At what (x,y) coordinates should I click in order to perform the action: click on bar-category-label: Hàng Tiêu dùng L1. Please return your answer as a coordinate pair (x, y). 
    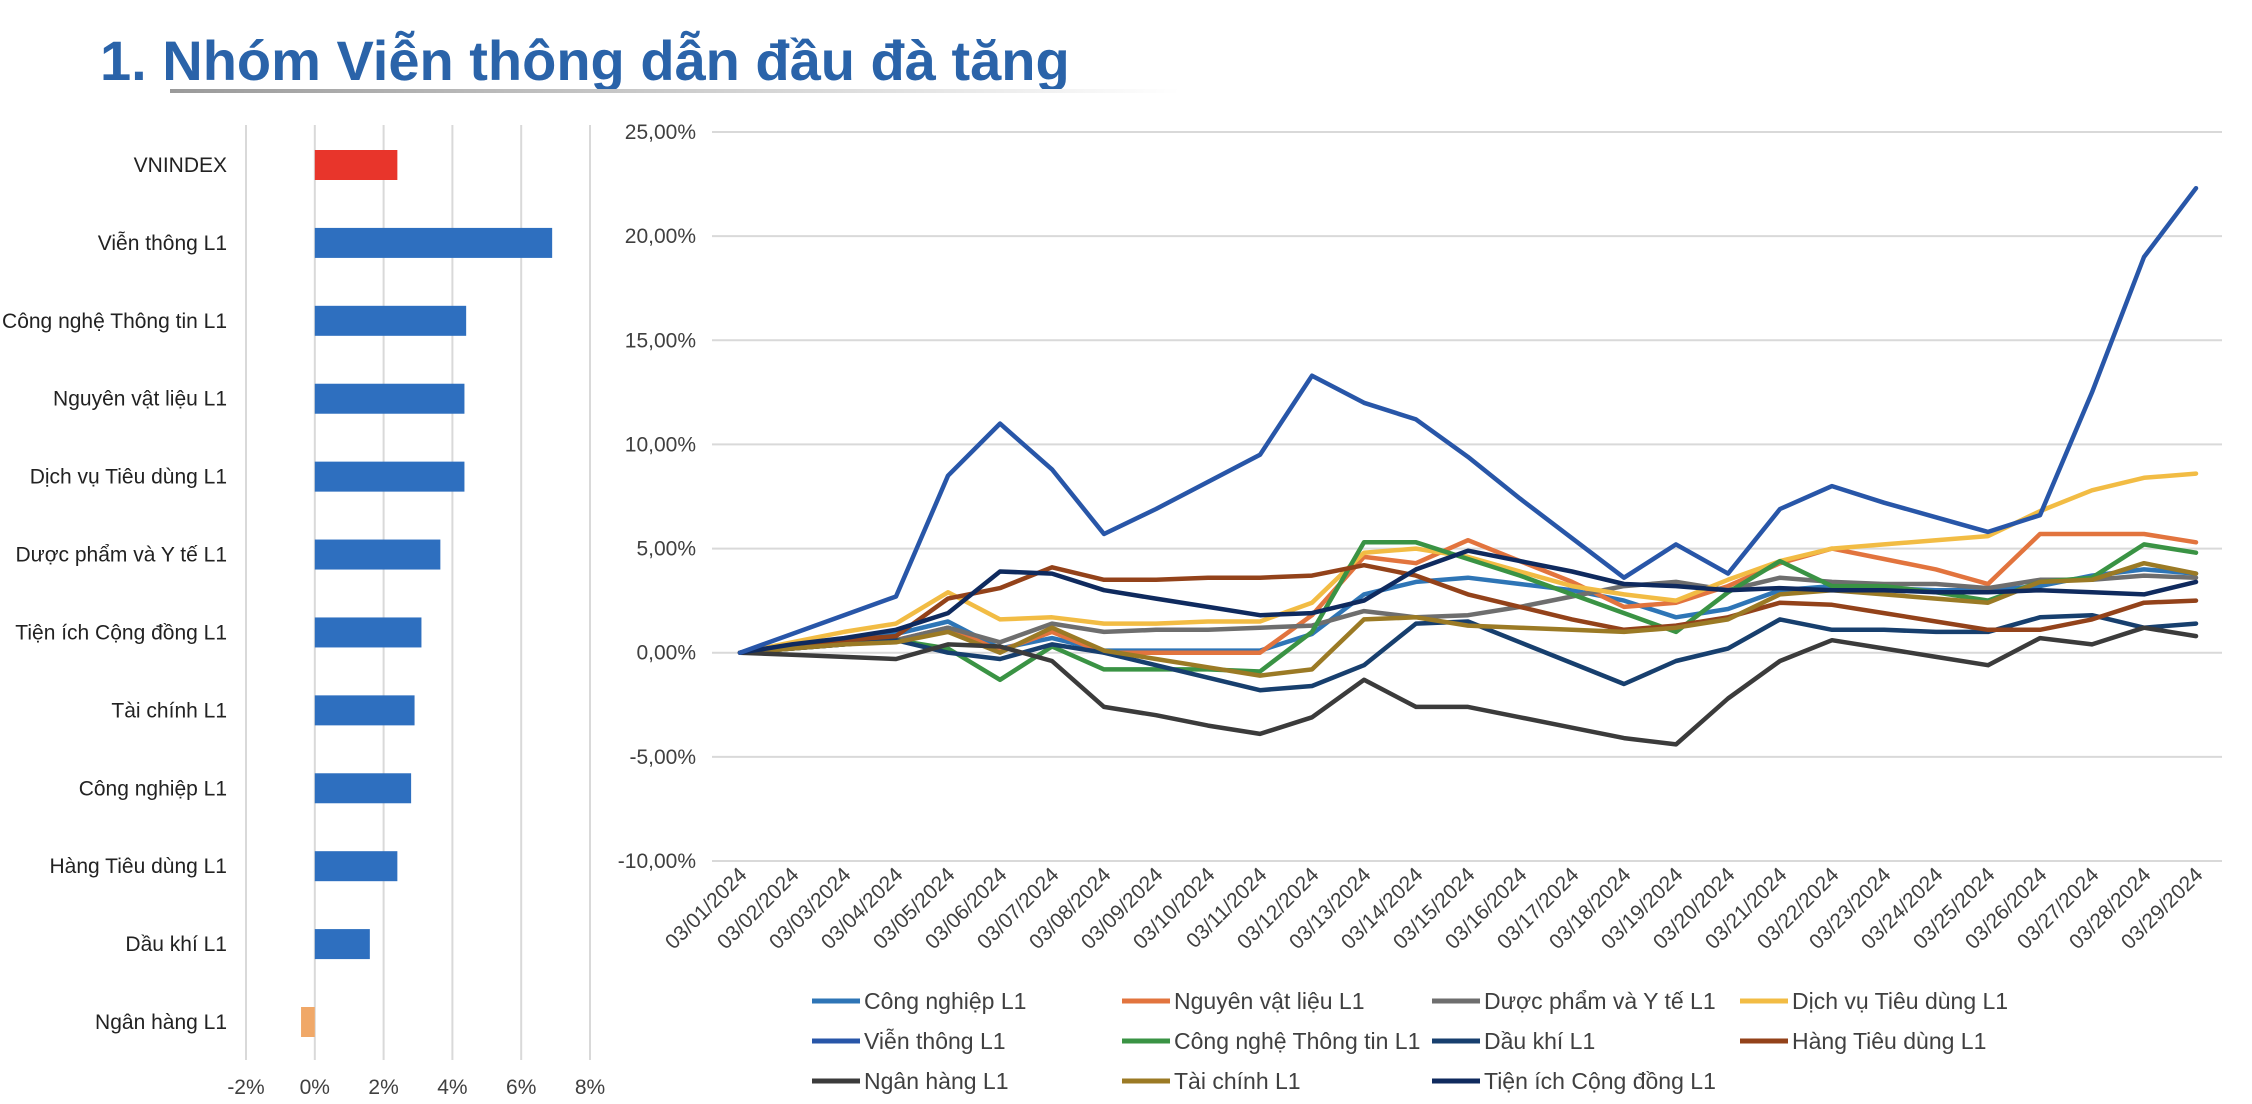
    Looking at the image, I should click on (138, 866).